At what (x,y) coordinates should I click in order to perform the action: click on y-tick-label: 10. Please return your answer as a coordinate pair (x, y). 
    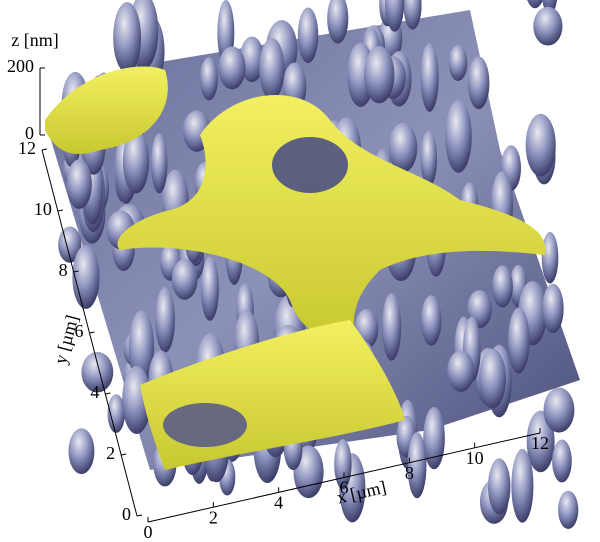
    Looking at the image, I should click on (43, 209).